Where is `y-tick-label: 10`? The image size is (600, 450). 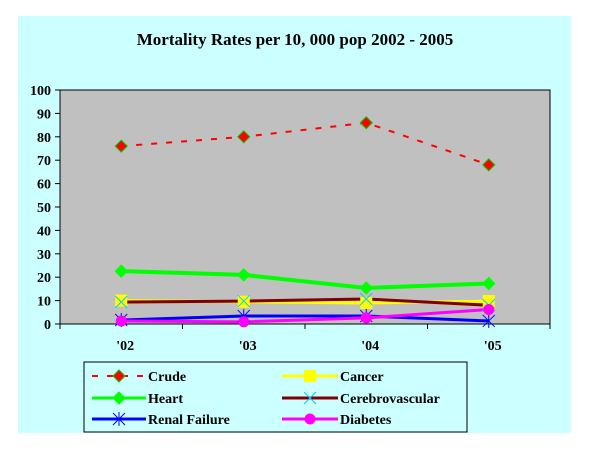 y-tick-label: 10 is located at coordinates (44, 302).